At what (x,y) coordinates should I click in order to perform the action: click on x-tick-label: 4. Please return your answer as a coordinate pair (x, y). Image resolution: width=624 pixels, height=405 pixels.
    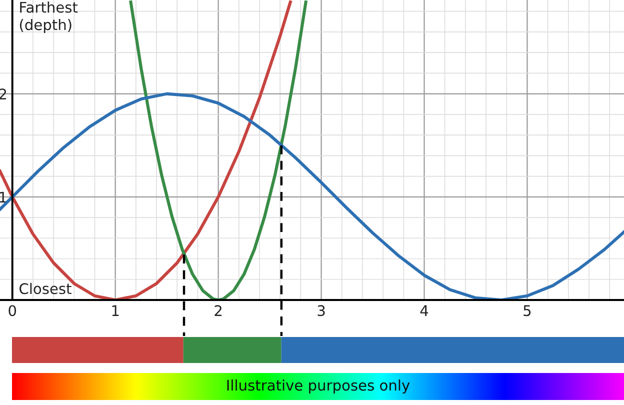
    Looking at the image, I should click on (424, 310).